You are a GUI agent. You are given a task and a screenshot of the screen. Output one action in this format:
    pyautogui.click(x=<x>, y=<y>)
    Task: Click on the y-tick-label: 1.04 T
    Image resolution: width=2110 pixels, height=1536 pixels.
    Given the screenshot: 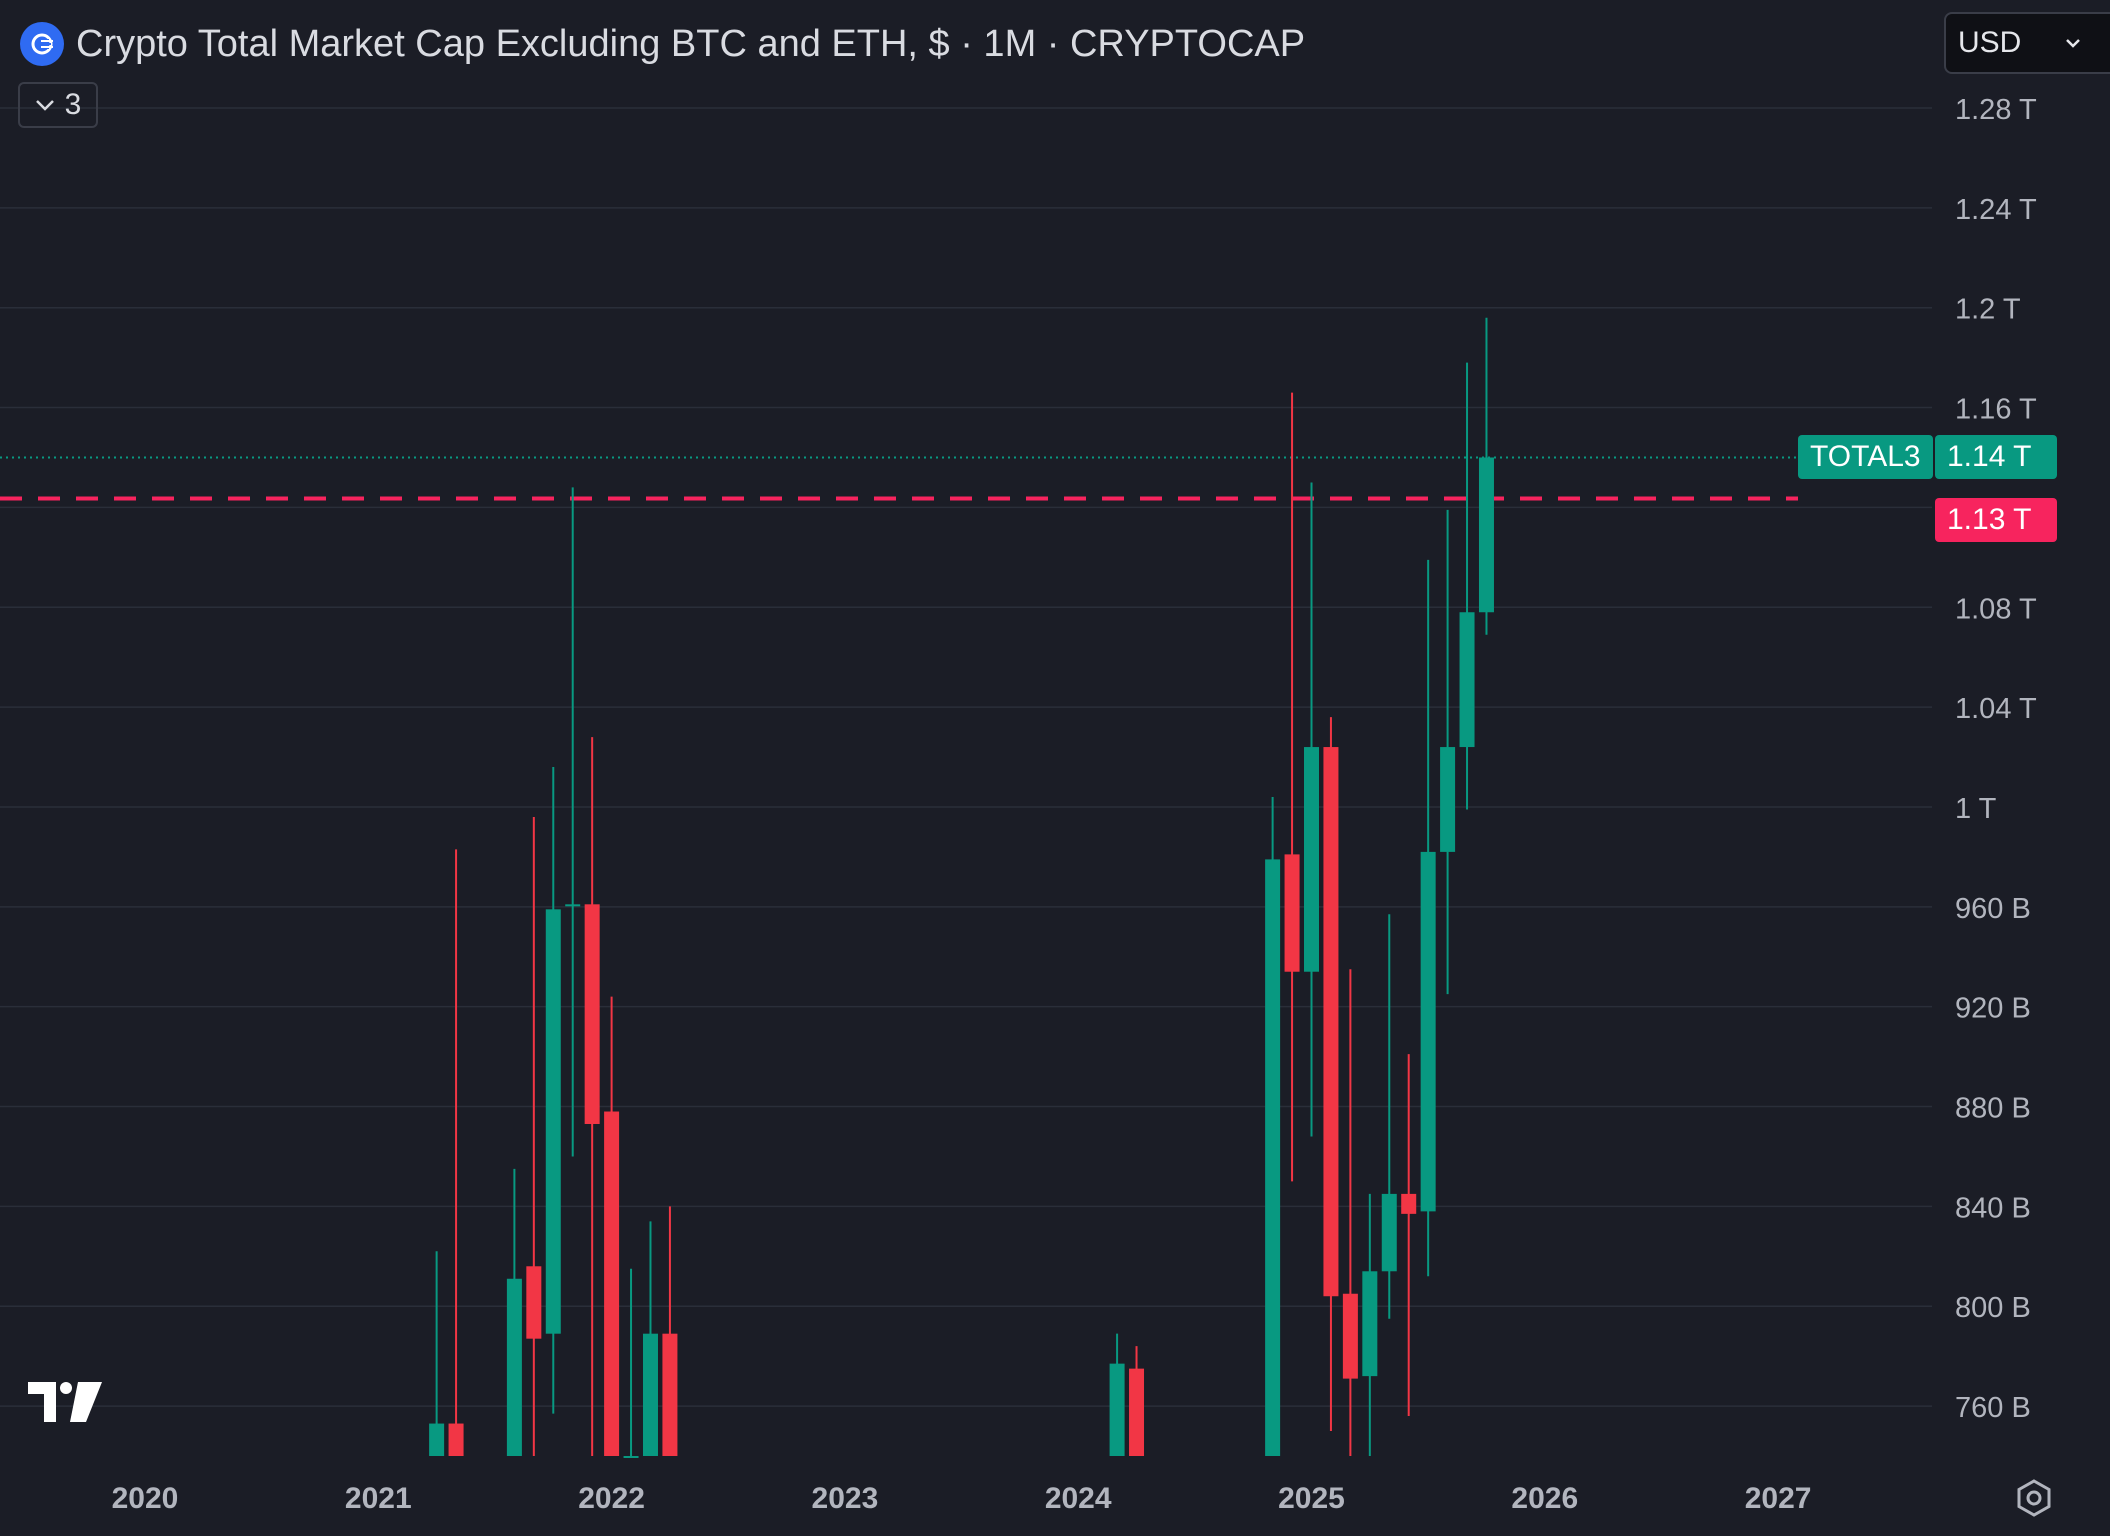 What is the action you would take?
    pyautogui.click(x=1996, y=709)
    